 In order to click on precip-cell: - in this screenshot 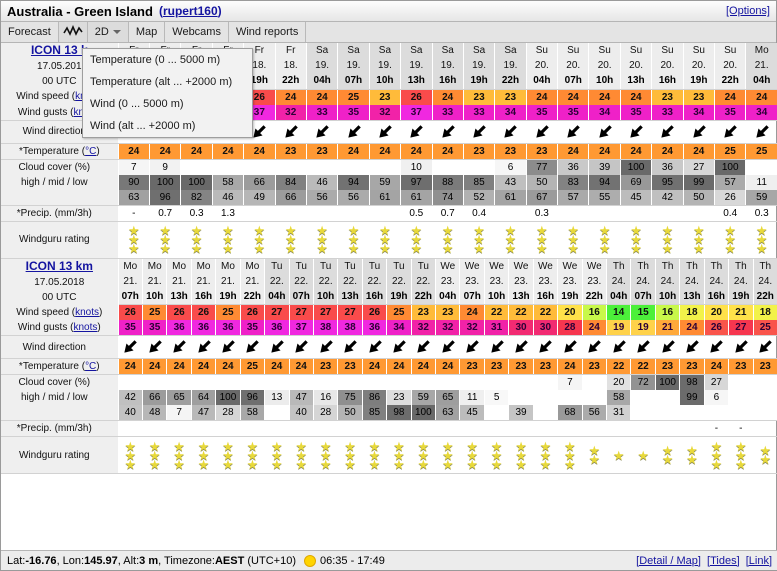, I will do `click(134, 213)`.